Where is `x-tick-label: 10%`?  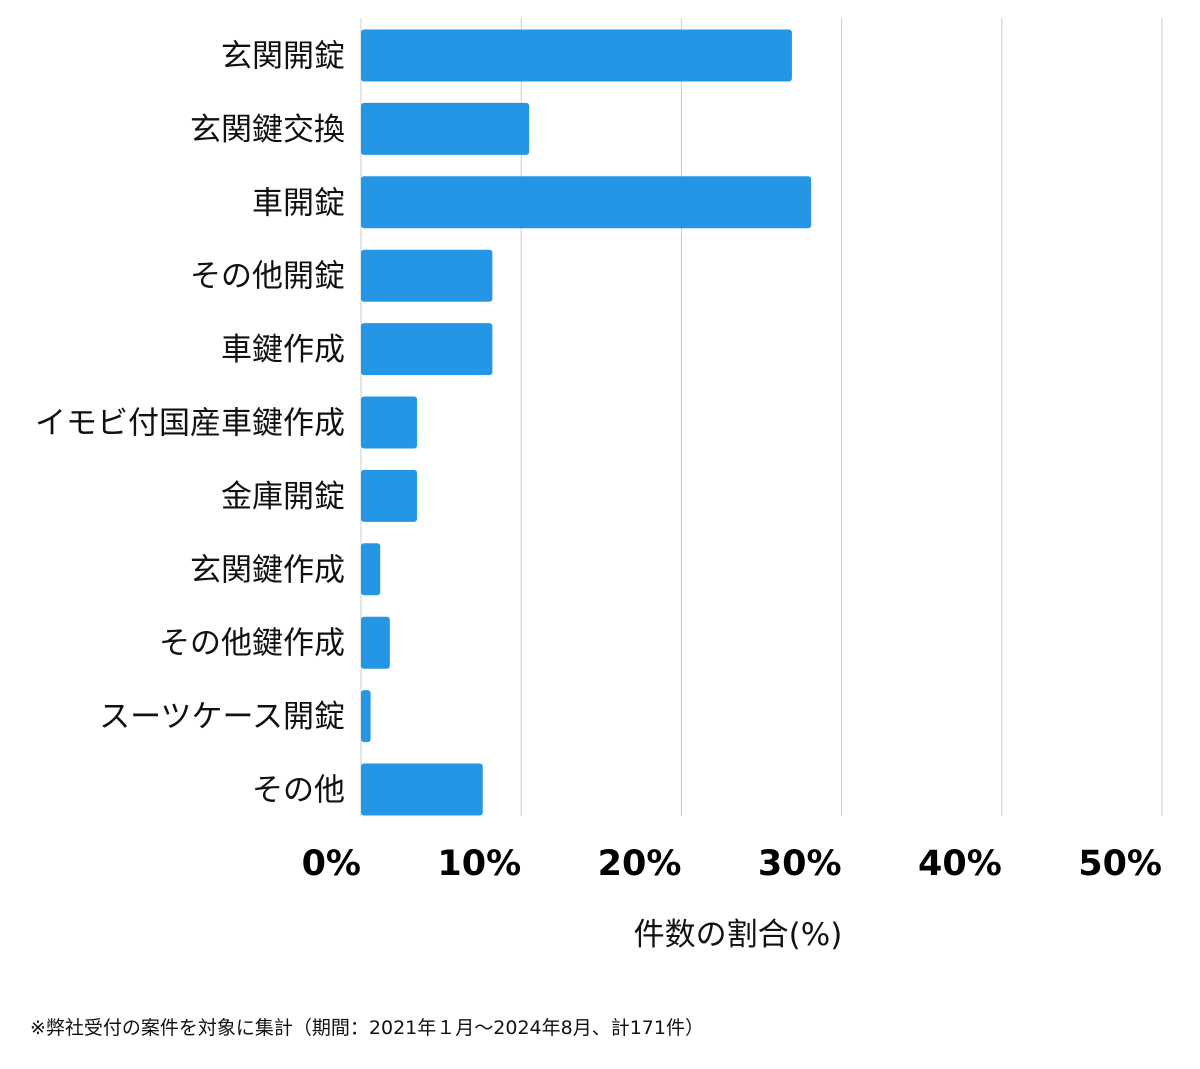 x-tick-label: 10% is located at coordinates (479, 864).